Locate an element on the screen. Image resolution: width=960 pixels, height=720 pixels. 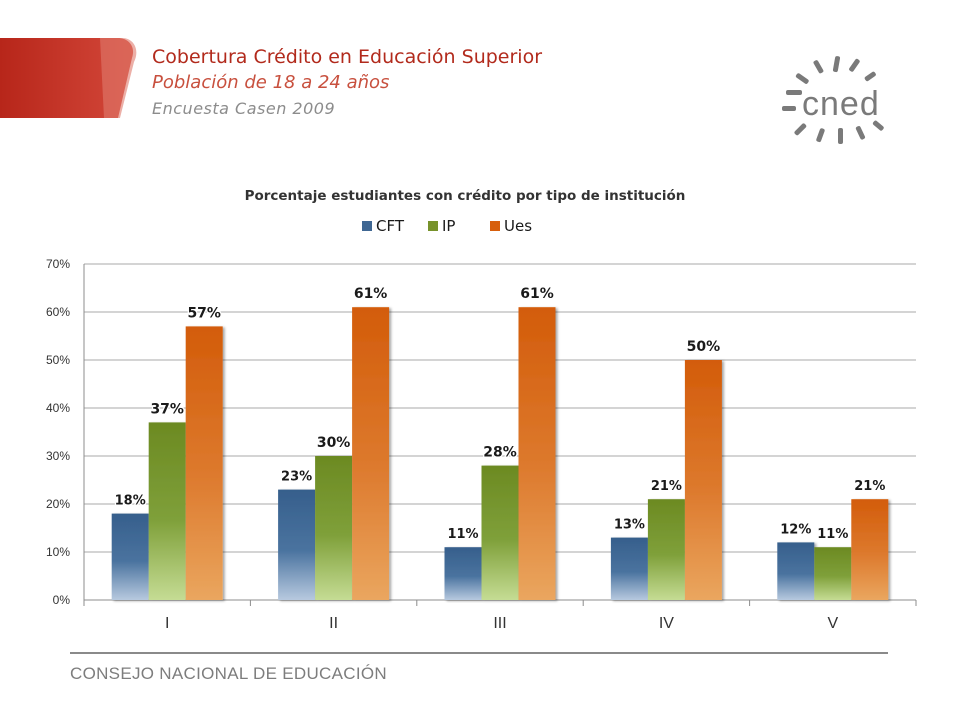
x-tick-label: V is located at coordinates (832, 623).